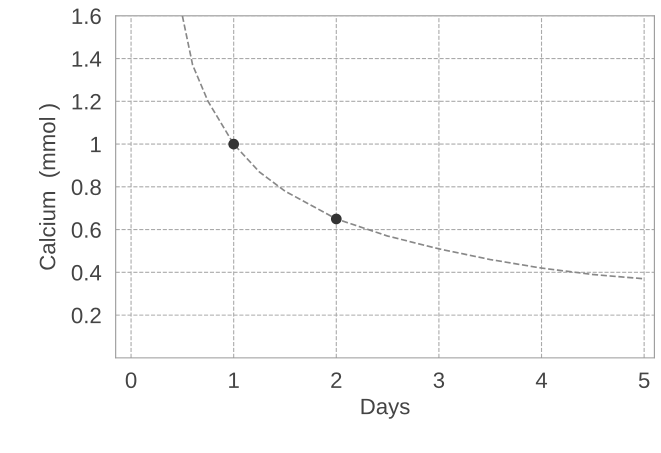  I want to click on x-tick-label: 3, so click(439, 380).